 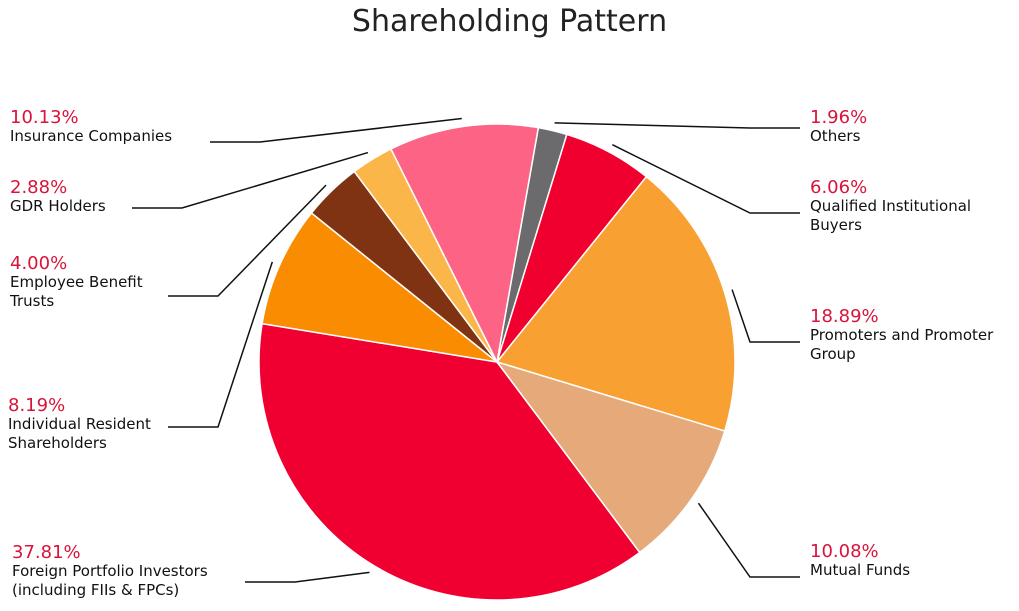 I want to click on category-label: Mutual Funds, so click(x=860, y=570).